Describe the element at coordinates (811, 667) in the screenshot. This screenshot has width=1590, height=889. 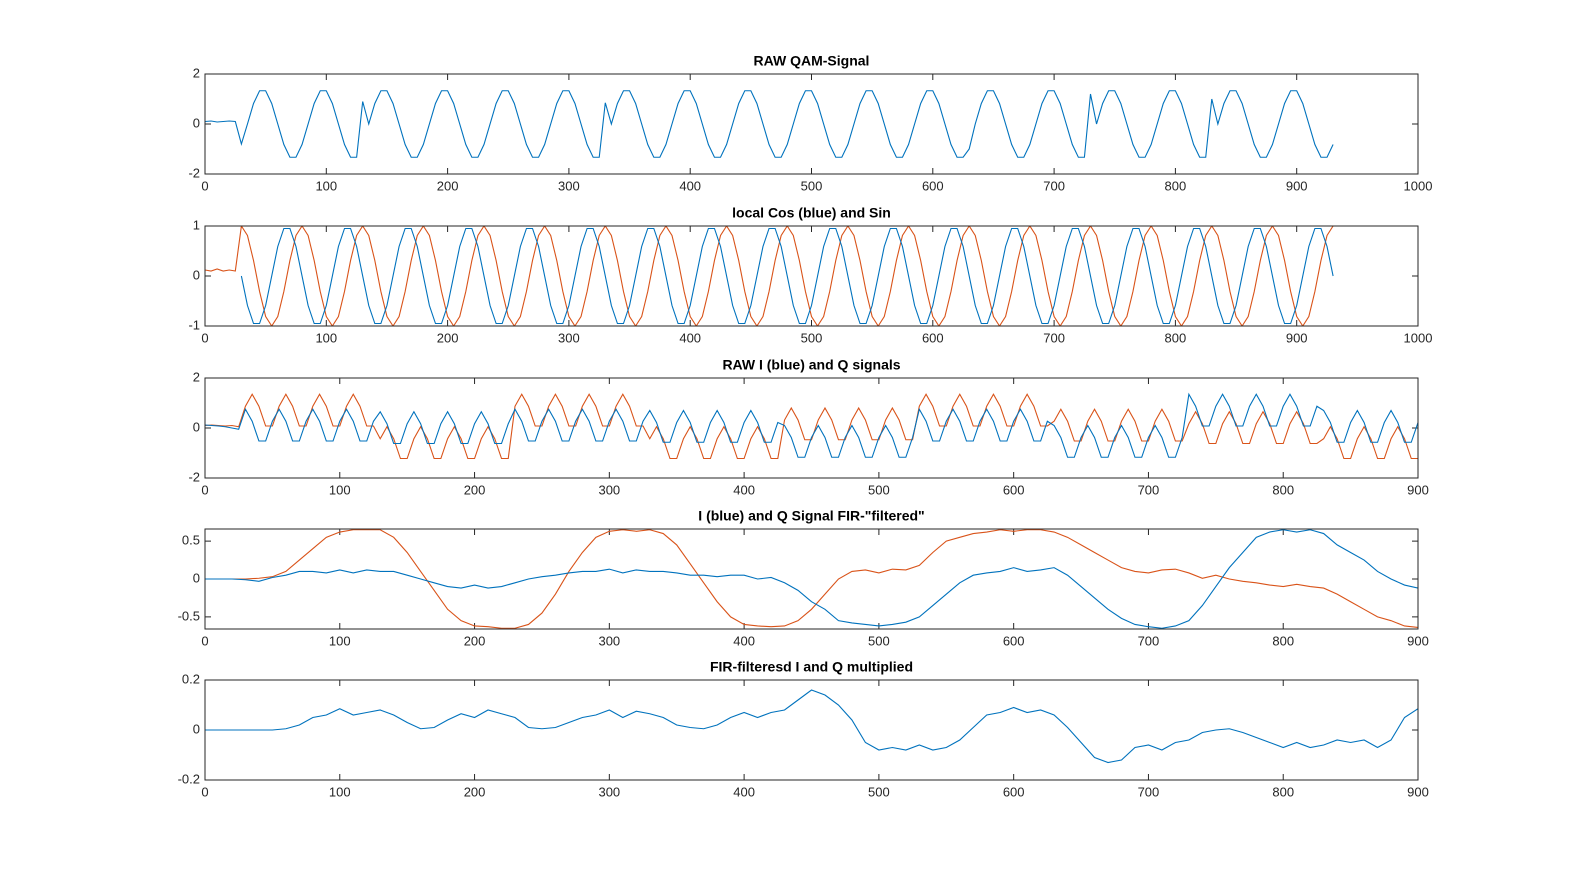
I see `subplot-title: FIR-filteresd I and Q multiplied` at that location.